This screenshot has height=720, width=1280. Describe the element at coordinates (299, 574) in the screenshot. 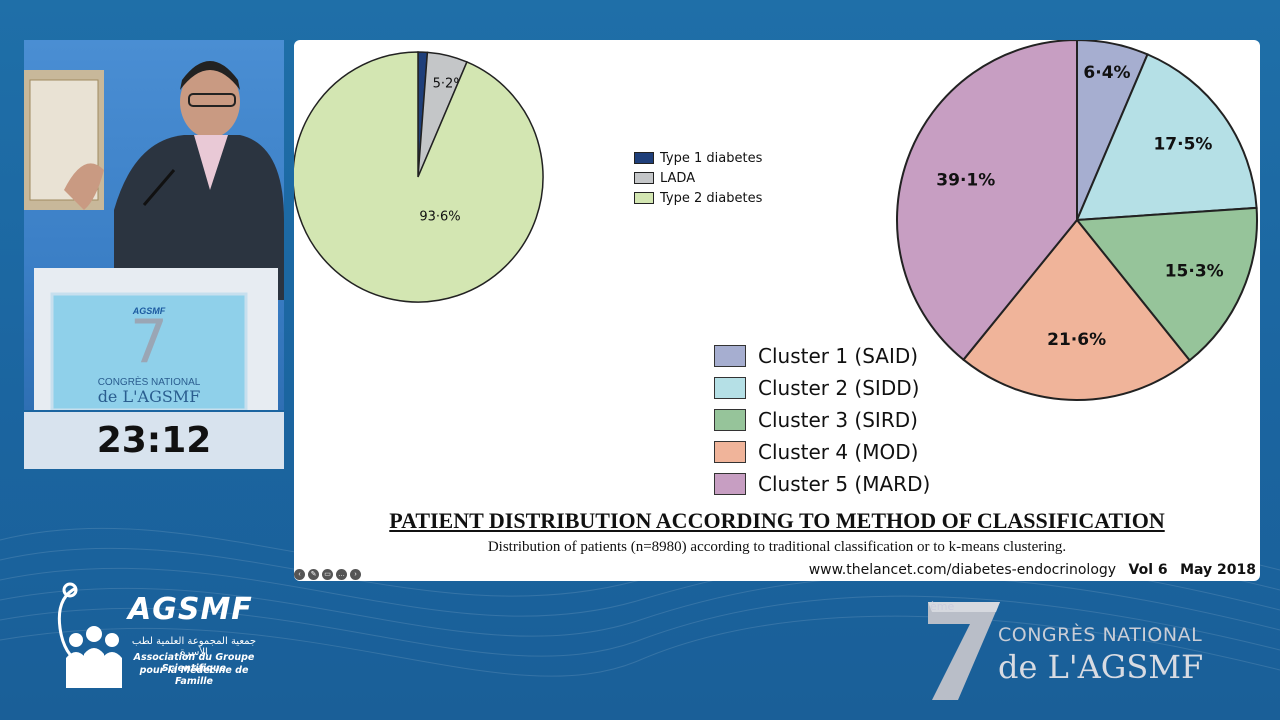

I see `prev-slide-icon: ‹` at that location.